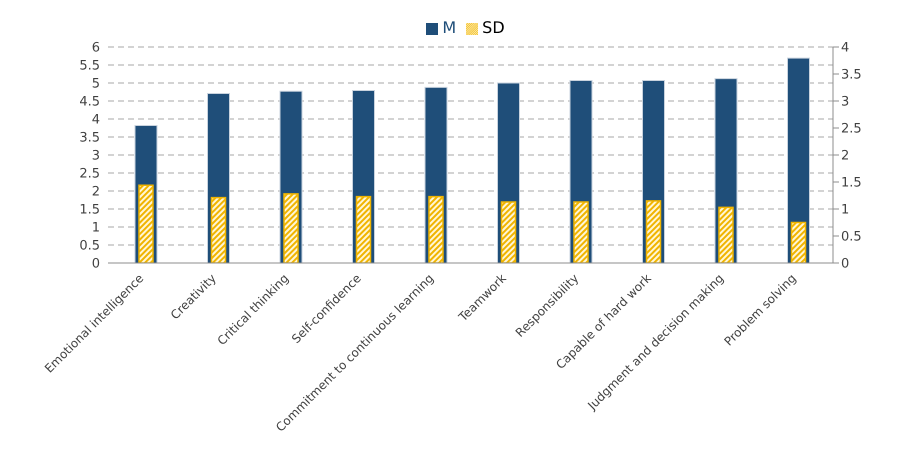 The image size is (897, 455). Describe the element at coordinates (96, 228) in the screenshot. I see `y-tick-label: 1` at that location.